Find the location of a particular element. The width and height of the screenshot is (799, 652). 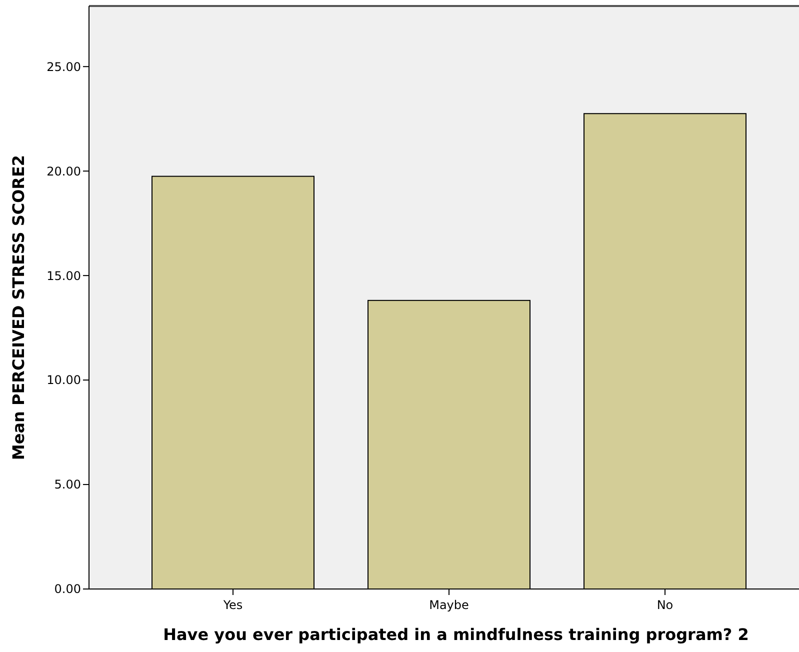

x-axis-title: Have you ever participated in a mindfulness training program? 2 is located at coordinates (456, 634).